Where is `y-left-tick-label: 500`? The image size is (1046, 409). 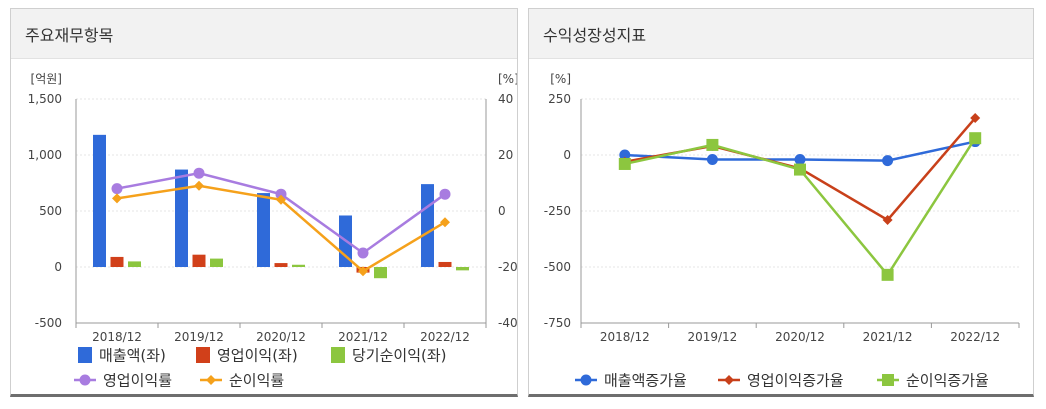
y-left-tick-label: 500 is located at coordinates (50, 211).